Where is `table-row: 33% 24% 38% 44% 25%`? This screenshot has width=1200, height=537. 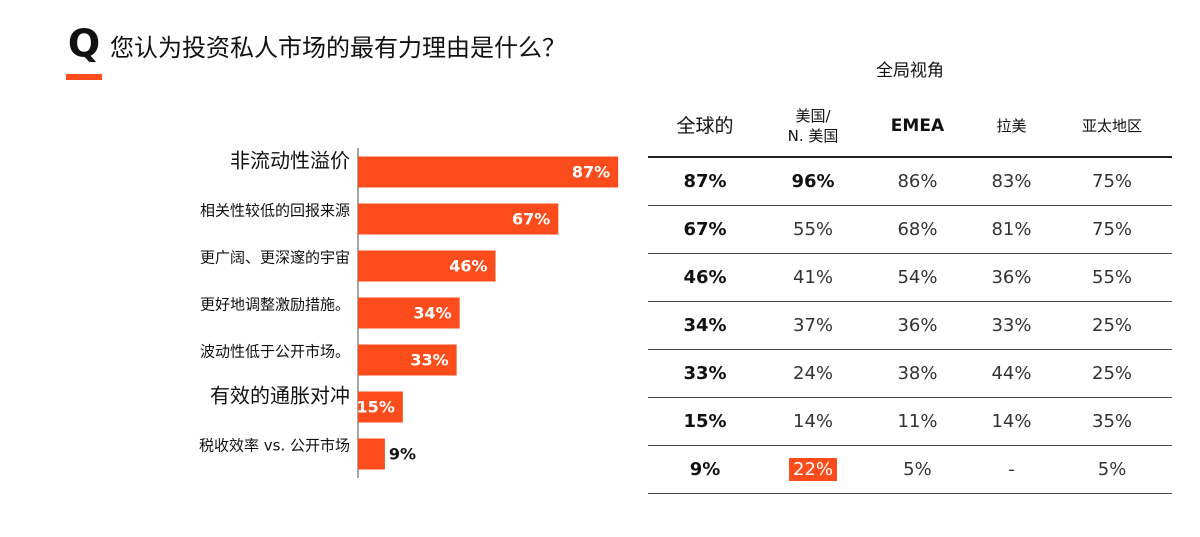 table-row: 33% 24% 38% 44% 25% is located at coordinates (910, 373).